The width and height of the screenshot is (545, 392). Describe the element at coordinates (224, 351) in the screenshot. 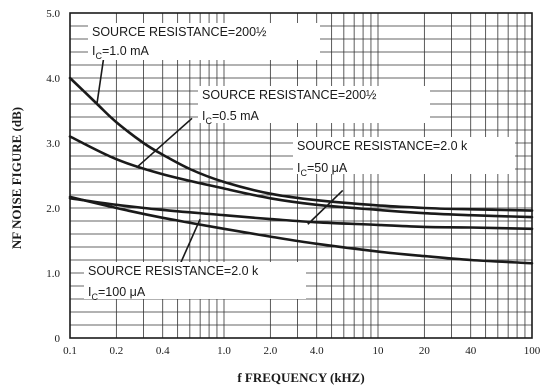

I see `x-tick-label: 1.0` at that location.